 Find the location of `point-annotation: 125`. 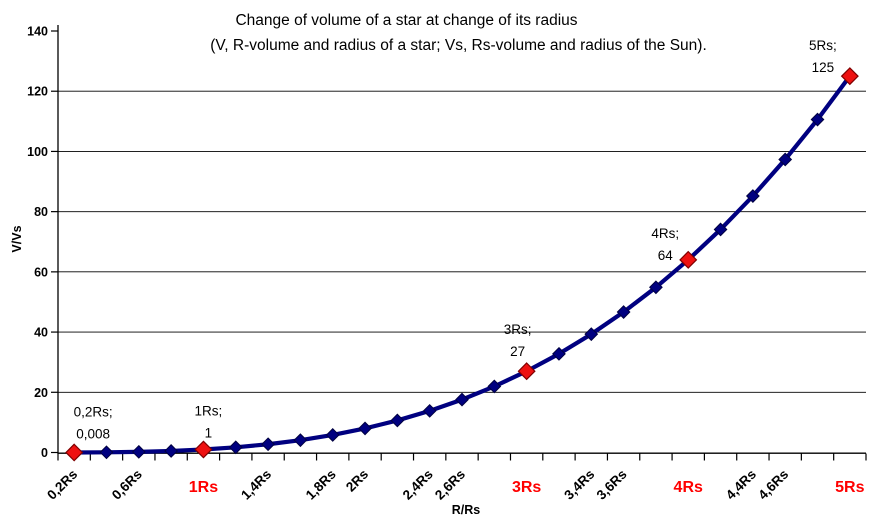

point-annotation: 125 is located at coordinates (823, 67).